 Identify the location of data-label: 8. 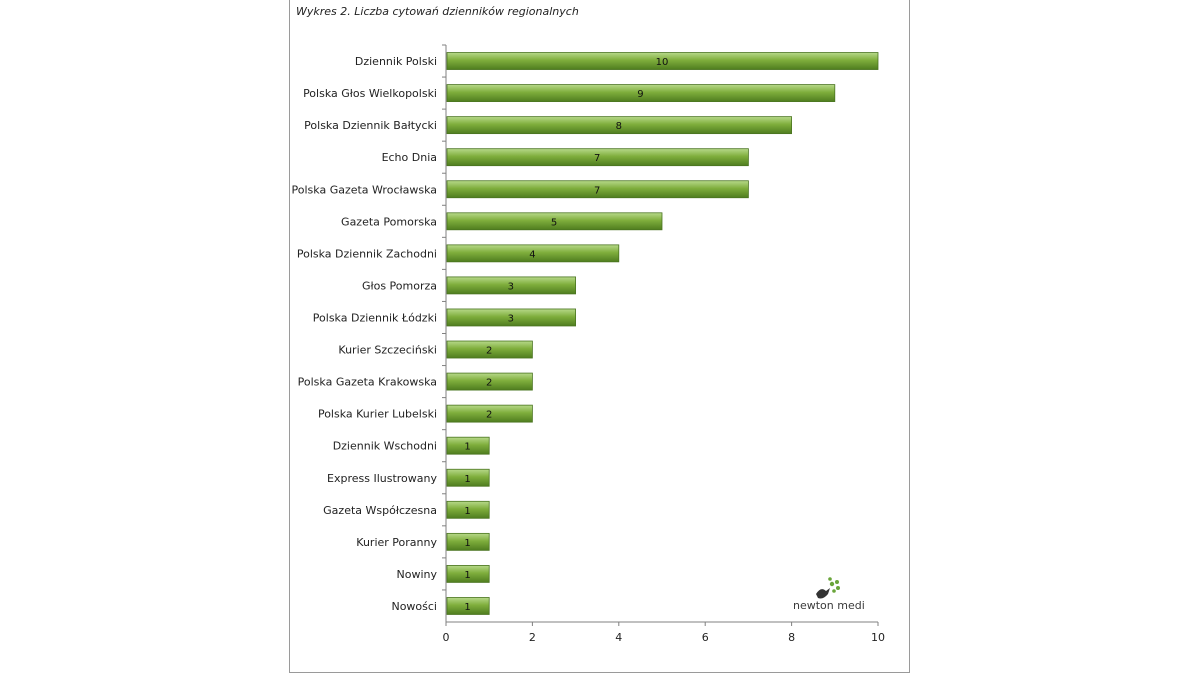
(619, 126).